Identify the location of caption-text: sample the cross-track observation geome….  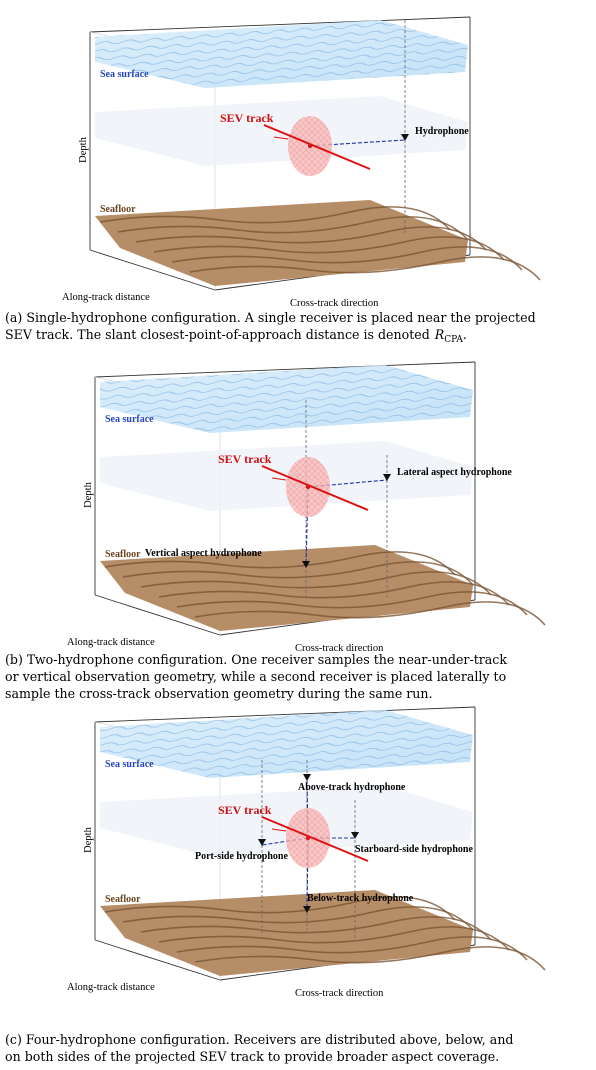
(219, 693).